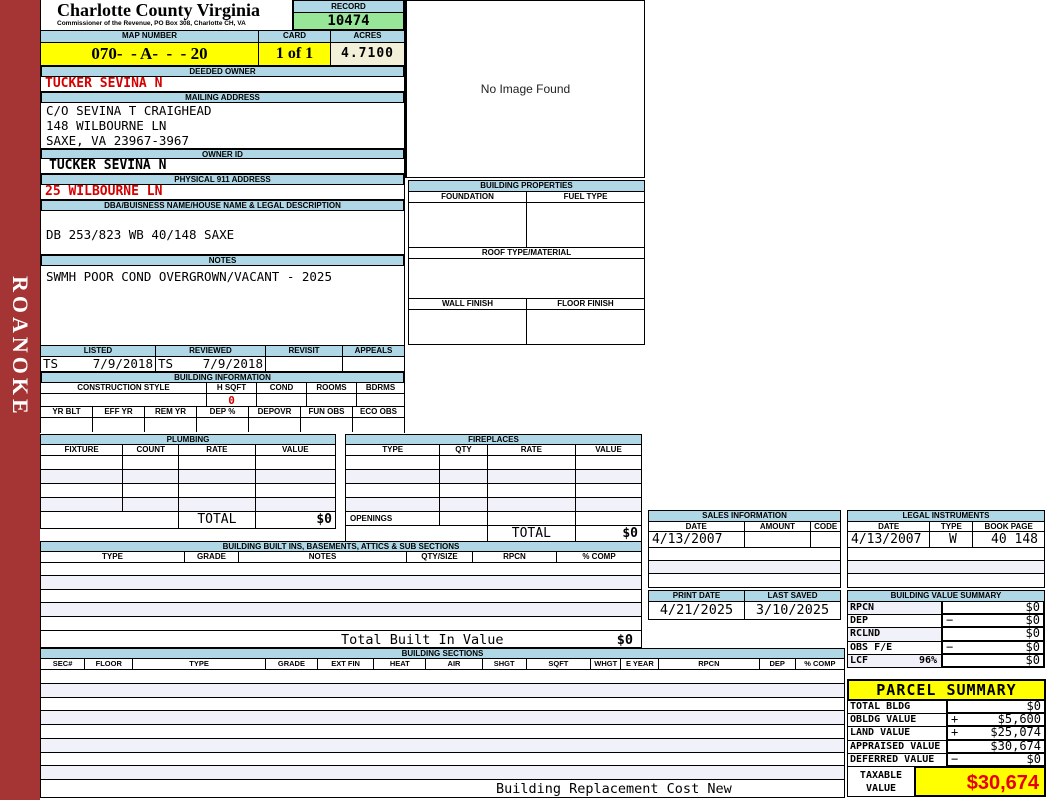  What do you see at coordinates (346, 664) in the screenshot?
I see `ext-fin-label: EXT FIN` at bounding box center [346, 664].